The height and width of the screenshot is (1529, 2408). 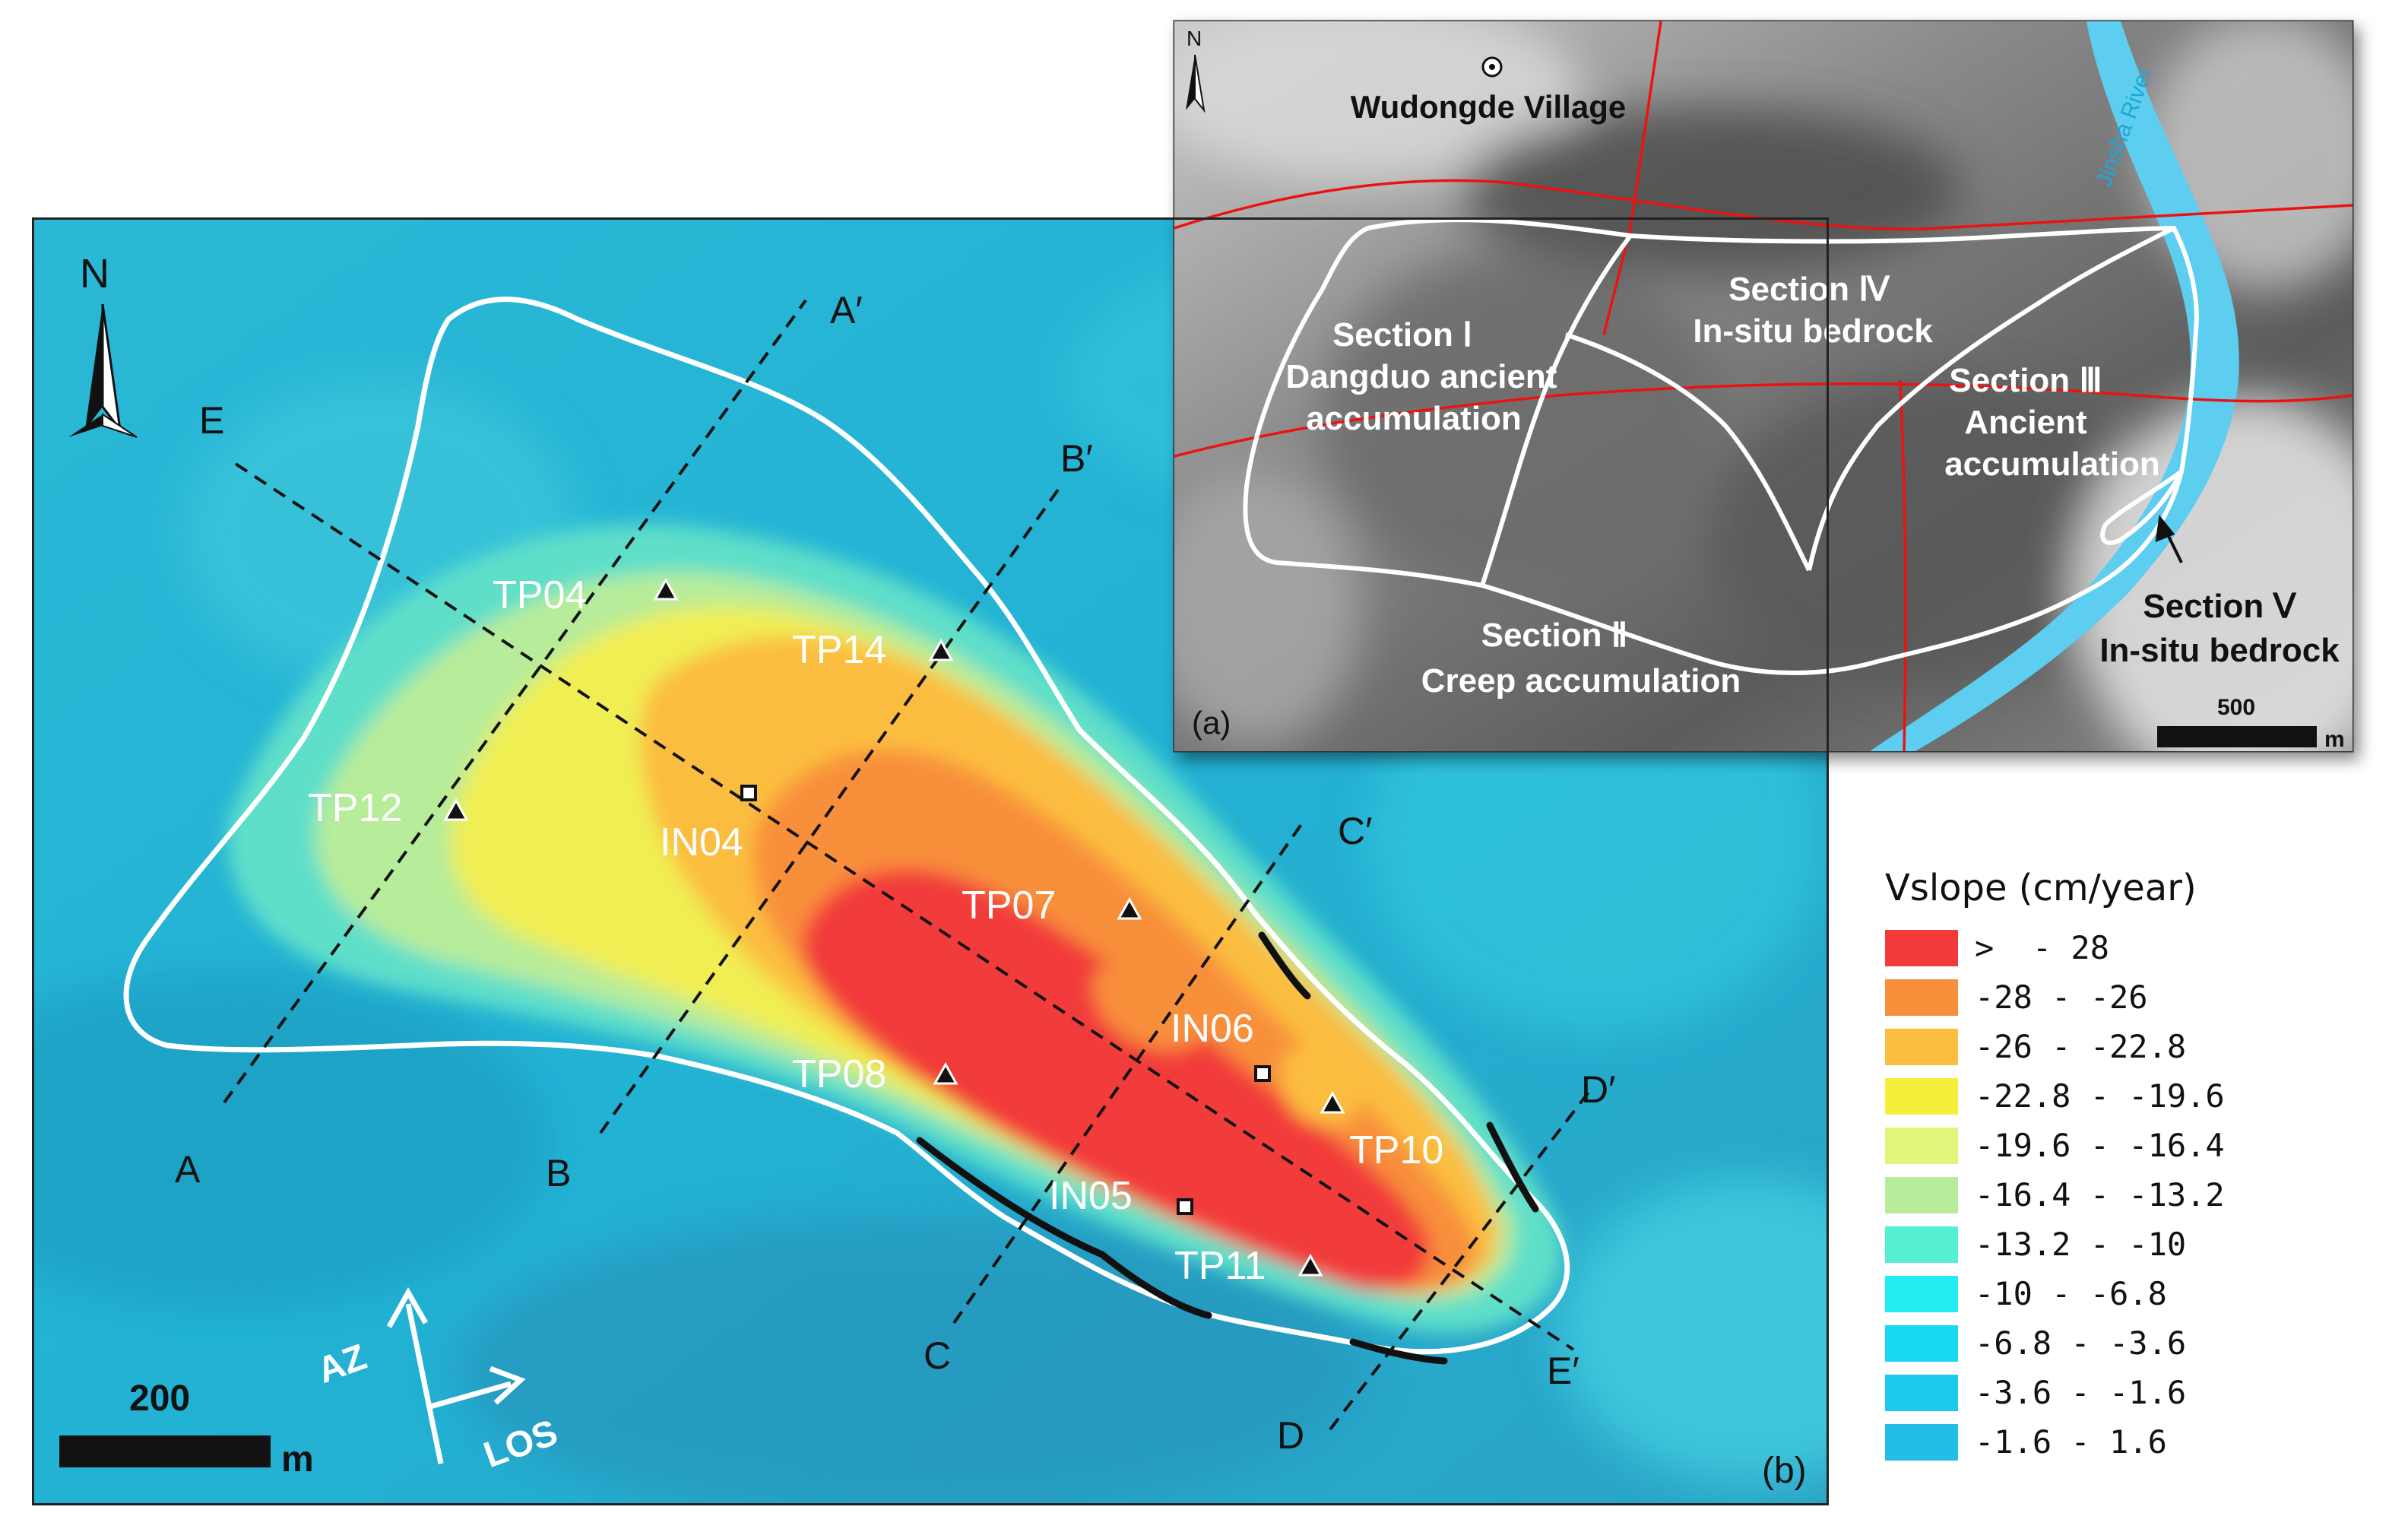 I want to click on jinsha-river, so click(x=2054, y=386).